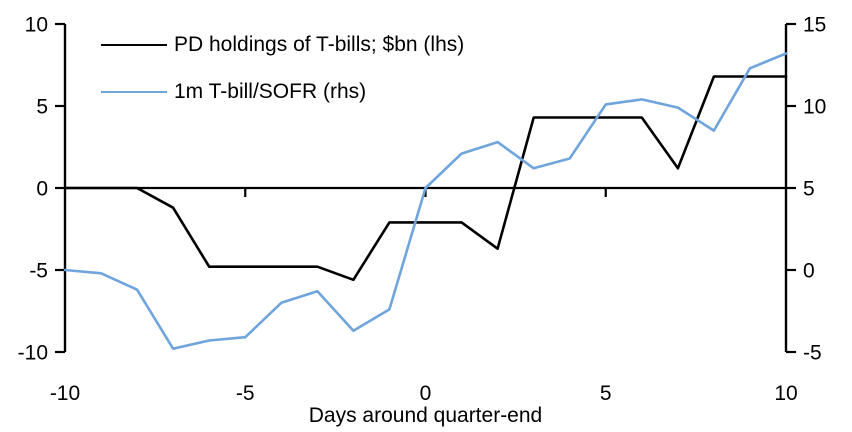 This screenshot has height=432, width=852. I want to click on x-tick-label: 5, so click(606, 393).